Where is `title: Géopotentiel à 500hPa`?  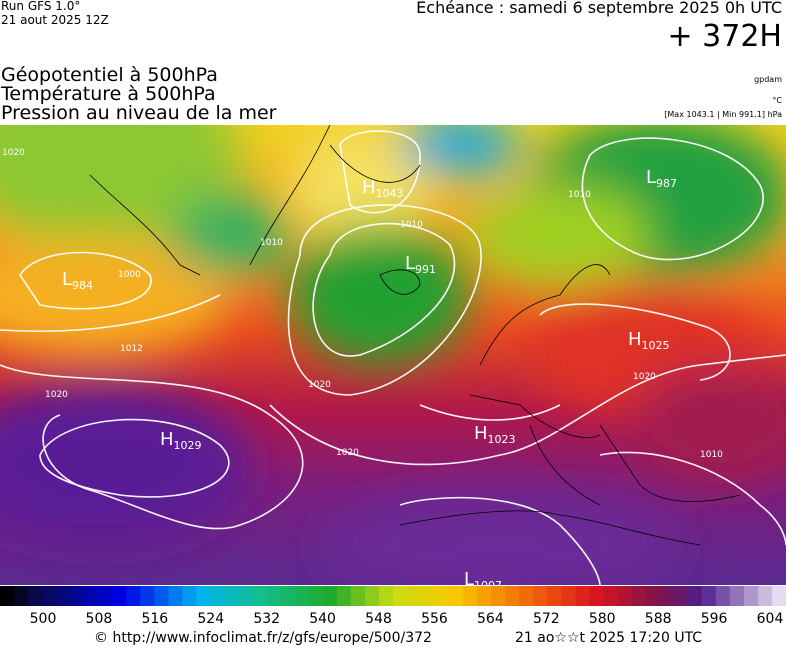 title: Géopotentiel à 500hPa is located at coordinates (109, 75).